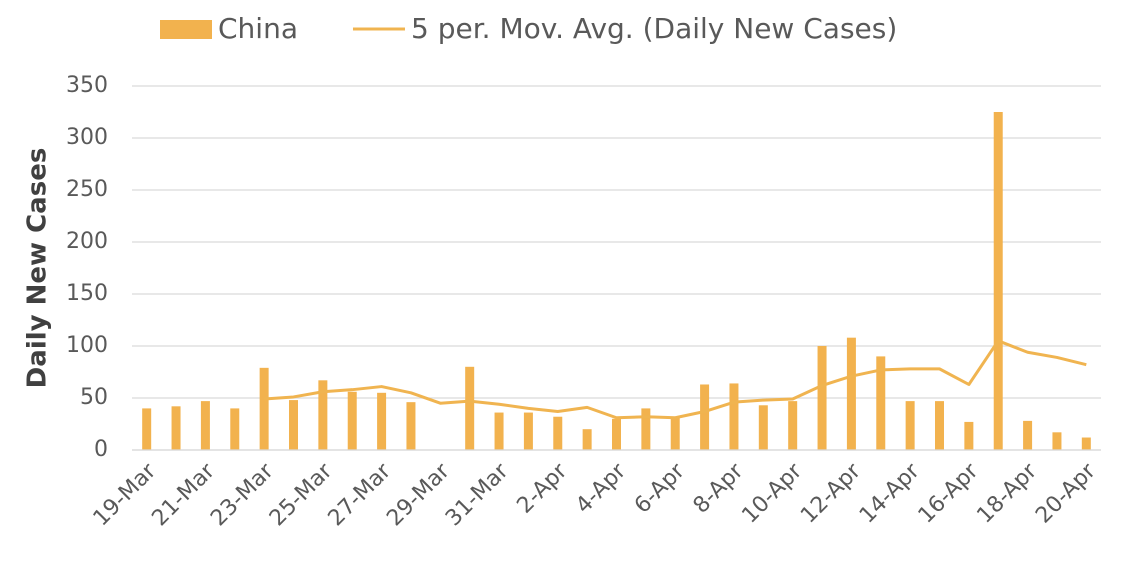  Describe the element at coordinates (890, 493) in the screenshot. I see `x-tick-label: 14-Apr` at that location.